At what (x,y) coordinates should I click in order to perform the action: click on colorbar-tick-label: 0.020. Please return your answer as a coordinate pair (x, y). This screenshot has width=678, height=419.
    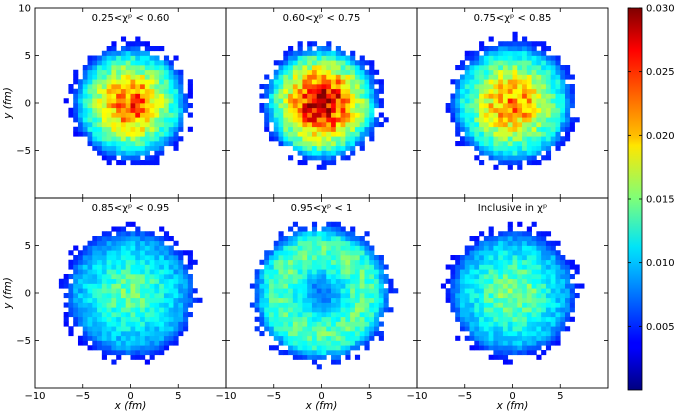
    Looking at the image, I should click on (660, 136).